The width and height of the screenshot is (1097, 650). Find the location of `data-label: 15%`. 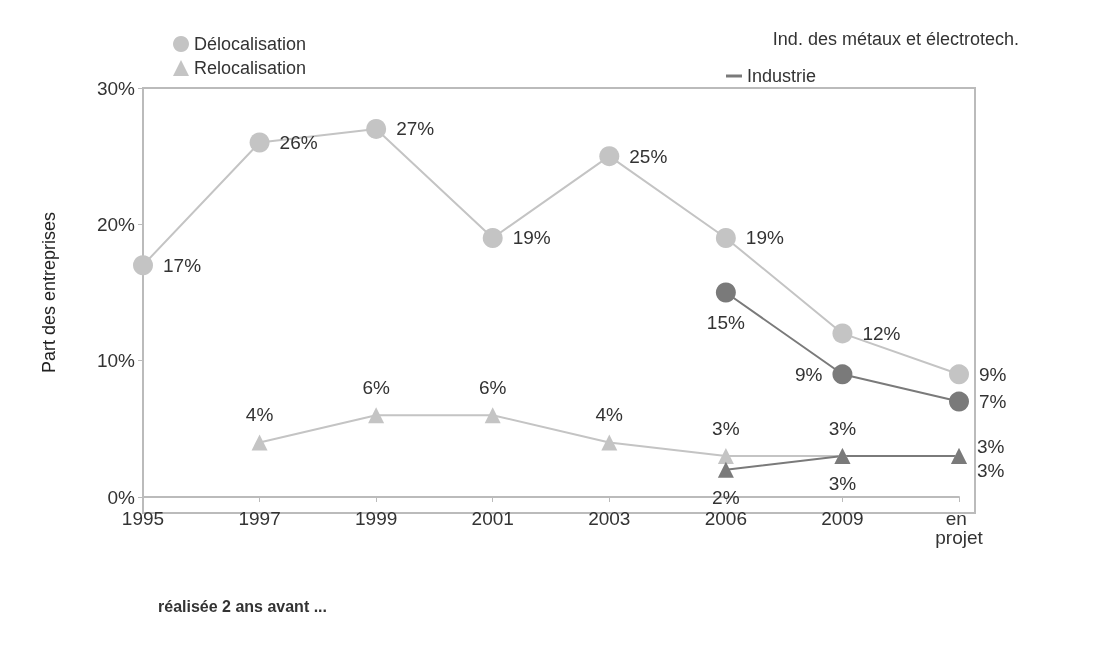

data-label: 15% is located at coordinates (725, 322).